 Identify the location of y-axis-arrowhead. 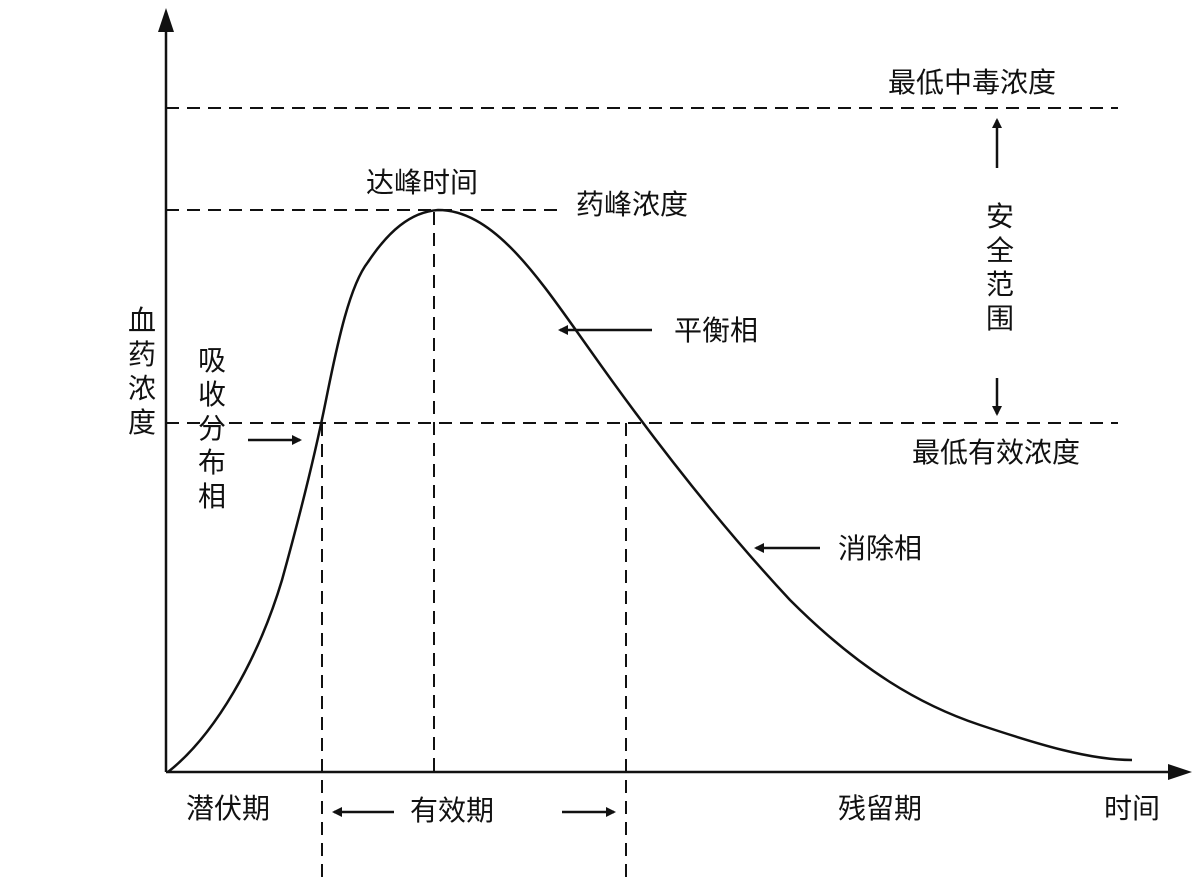
(166, 20).